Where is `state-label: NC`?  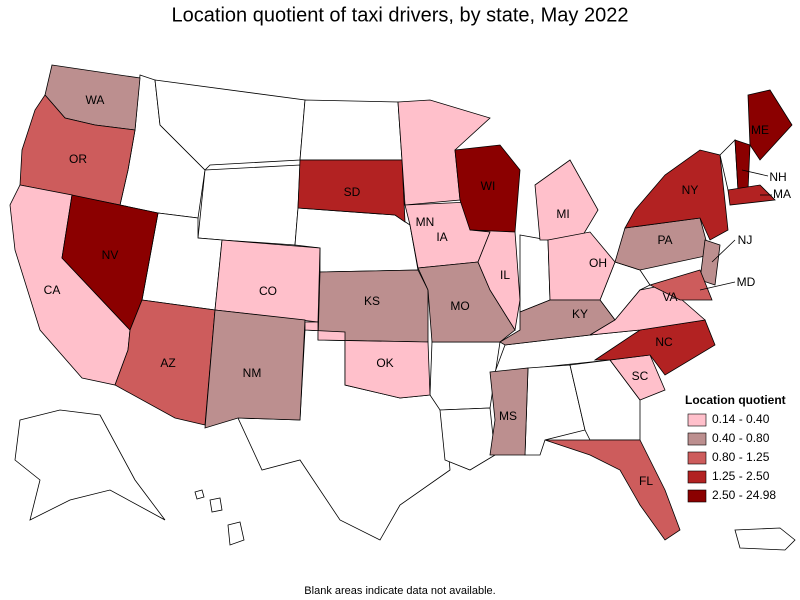
state-label: NC is located at coordinates (664, 342).